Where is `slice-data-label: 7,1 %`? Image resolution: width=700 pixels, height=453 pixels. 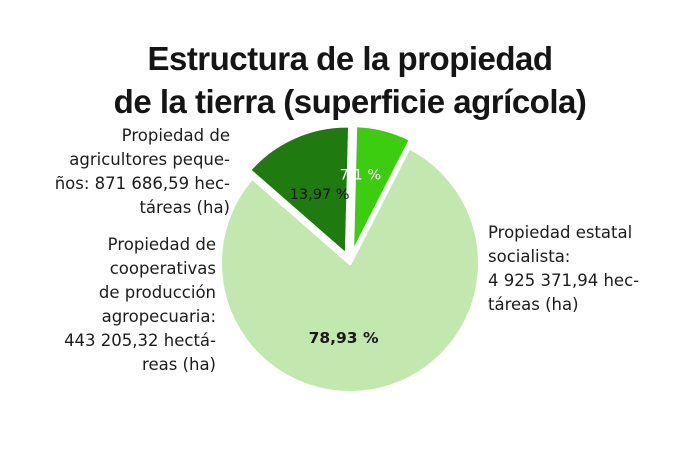
slice-data-label: 7,1 % is located at coordinates (360, 176).